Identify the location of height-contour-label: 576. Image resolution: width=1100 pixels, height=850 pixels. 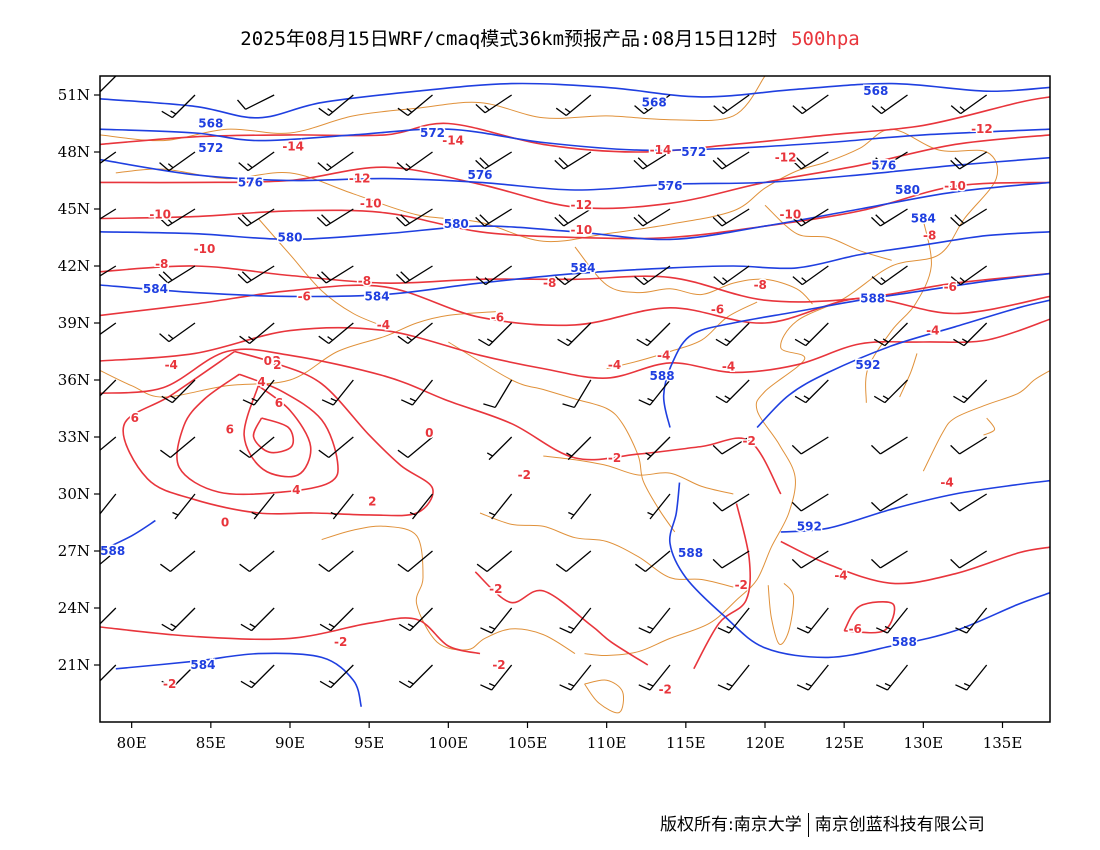
(669, 186).